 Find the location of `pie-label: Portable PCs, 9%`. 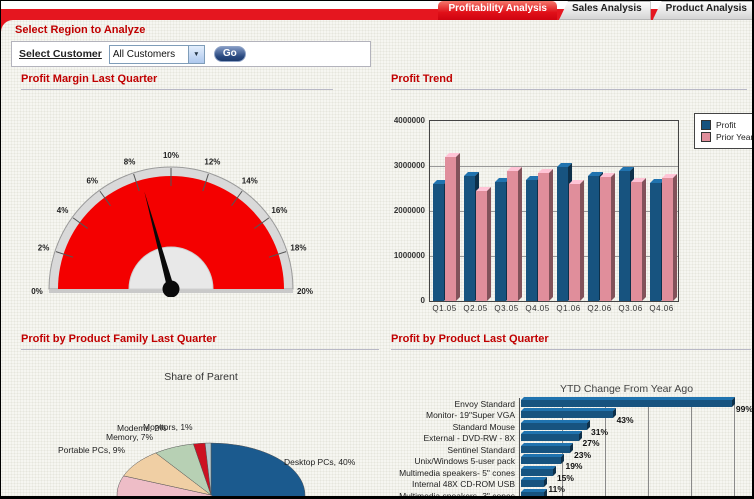

pie-label: Portable PCs, 9% is located at coordinates (92, 450).